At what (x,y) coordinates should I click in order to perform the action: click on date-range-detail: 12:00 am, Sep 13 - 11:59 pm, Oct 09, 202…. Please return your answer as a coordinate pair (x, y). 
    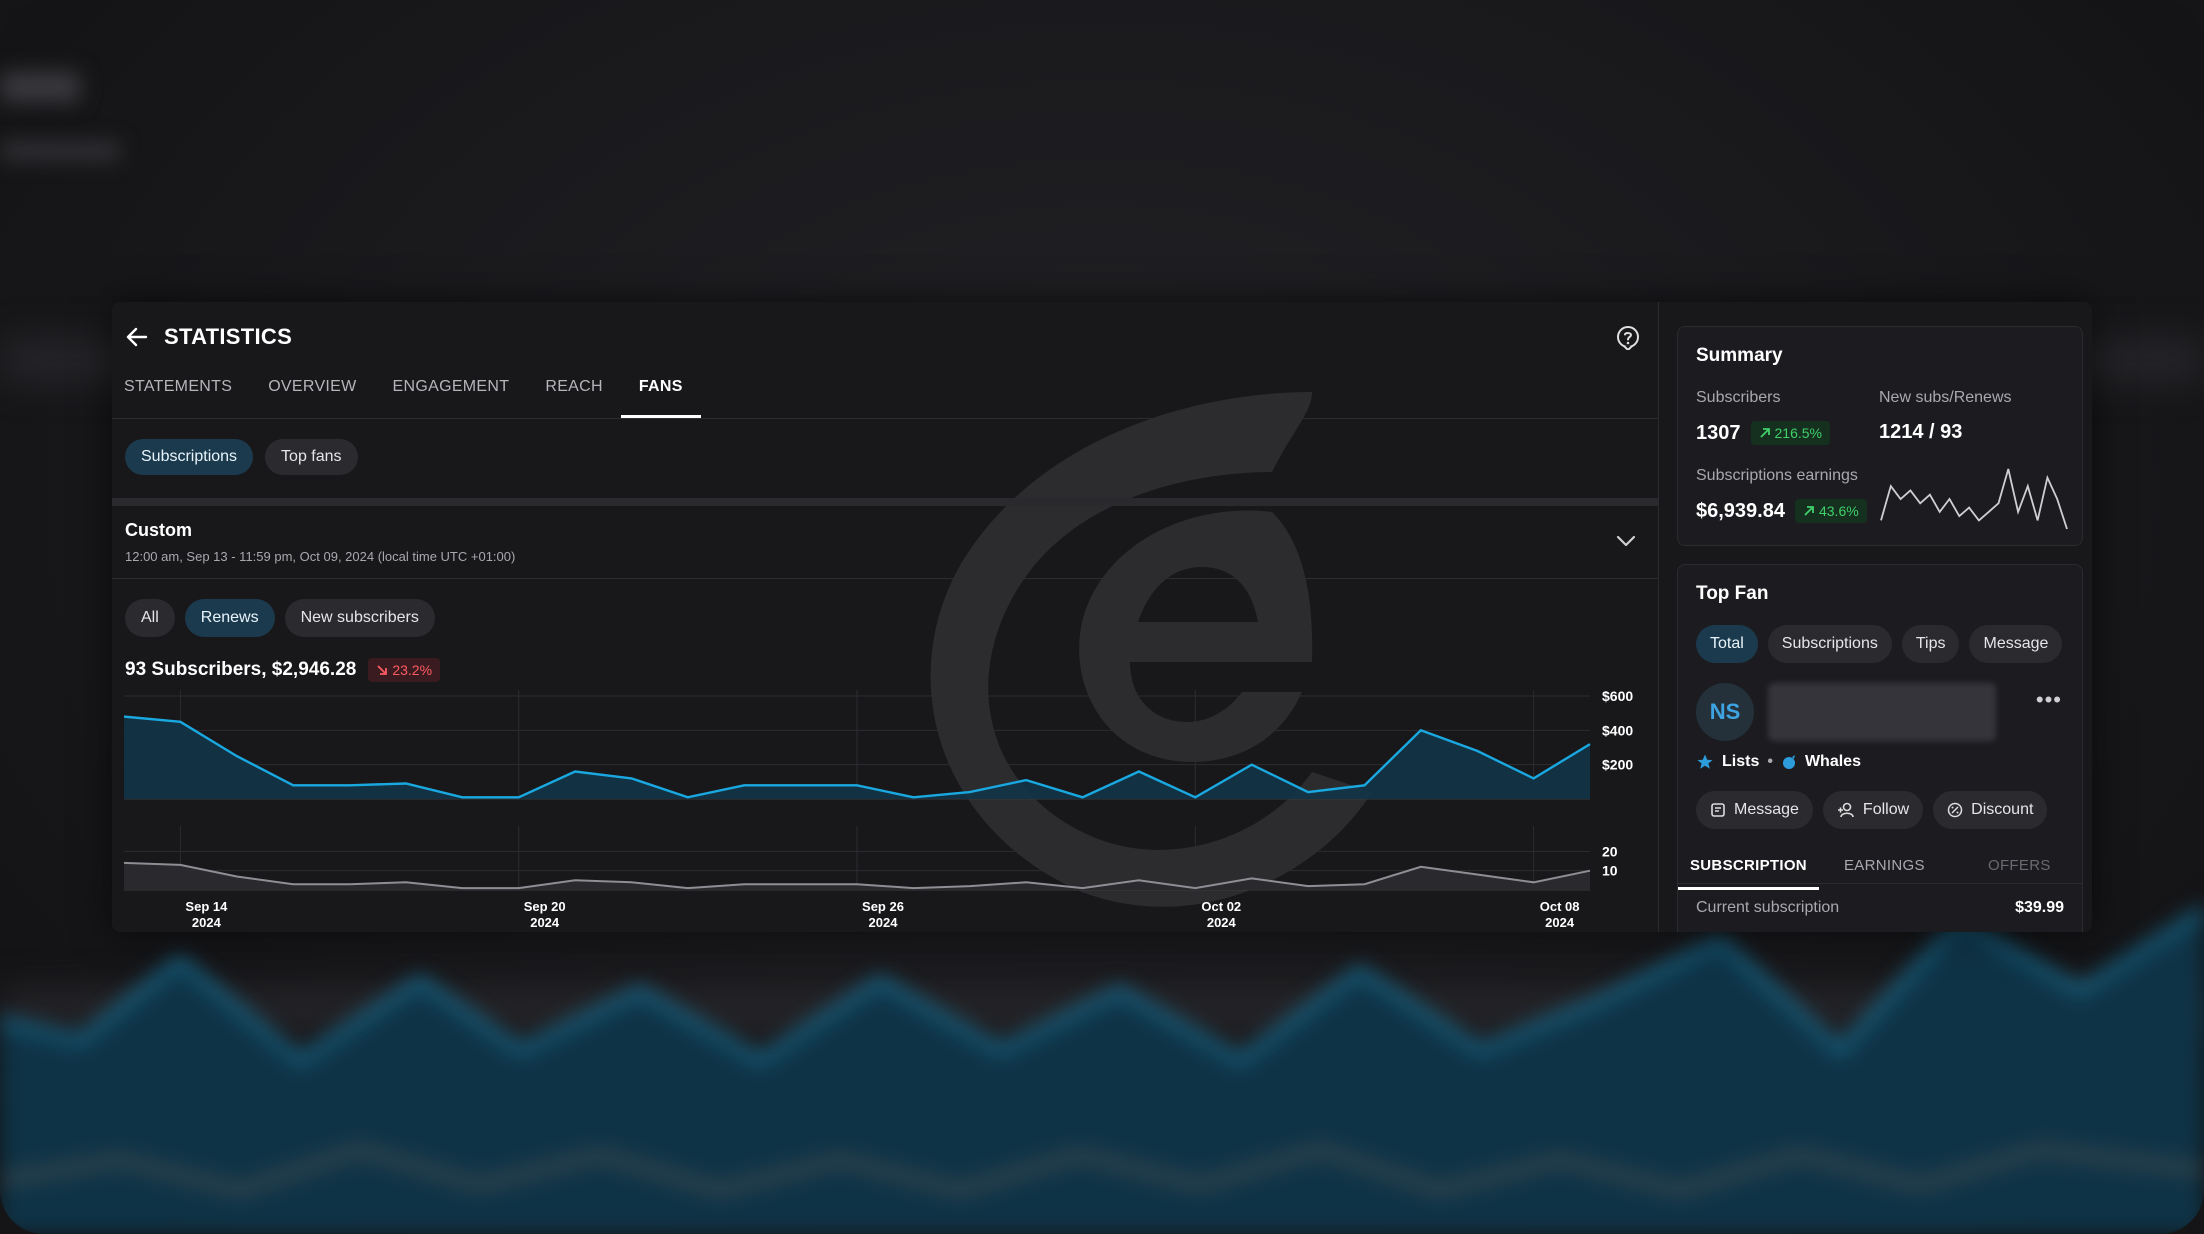
    Looking at the image, I should click on (320, 556).